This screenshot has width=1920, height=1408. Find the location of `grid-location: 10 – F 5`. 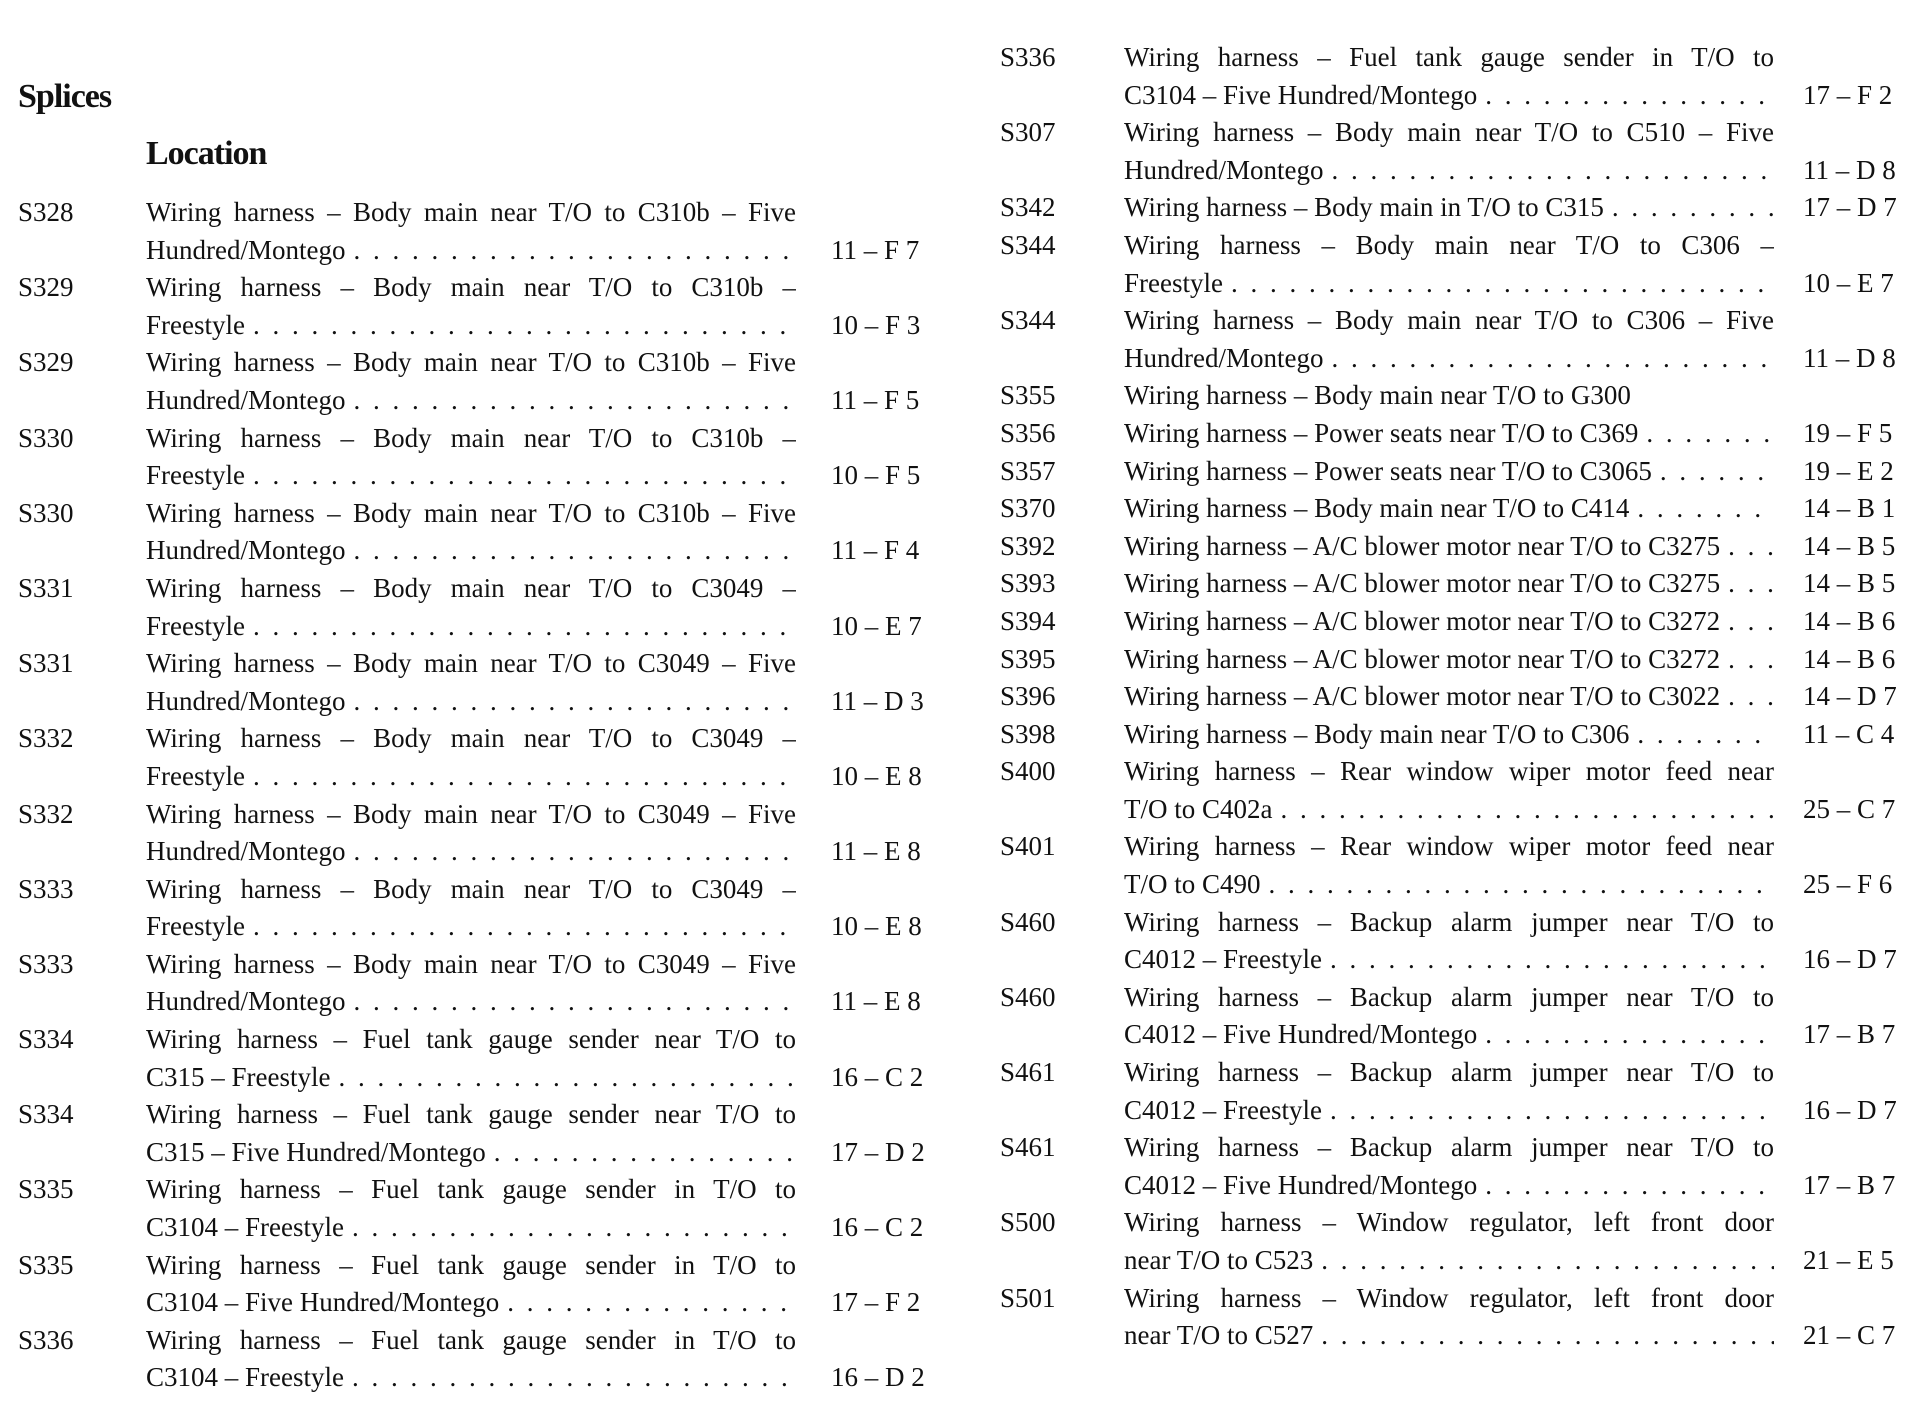

grid-location: 10 – F 5 is located at coordinates (876, 475).